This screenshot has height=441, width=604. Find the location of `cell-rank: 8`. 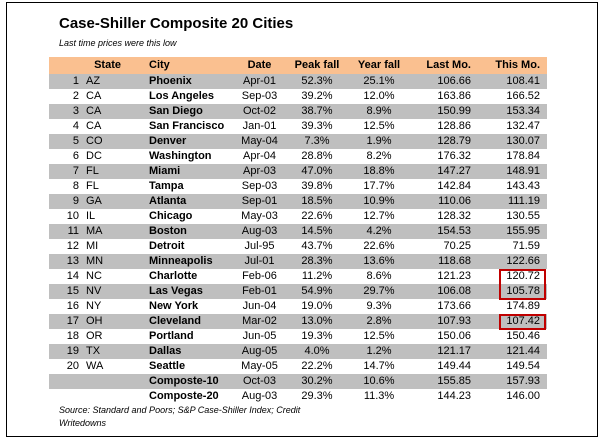

cell-rank: 8 is located at coordinates (75, 186).